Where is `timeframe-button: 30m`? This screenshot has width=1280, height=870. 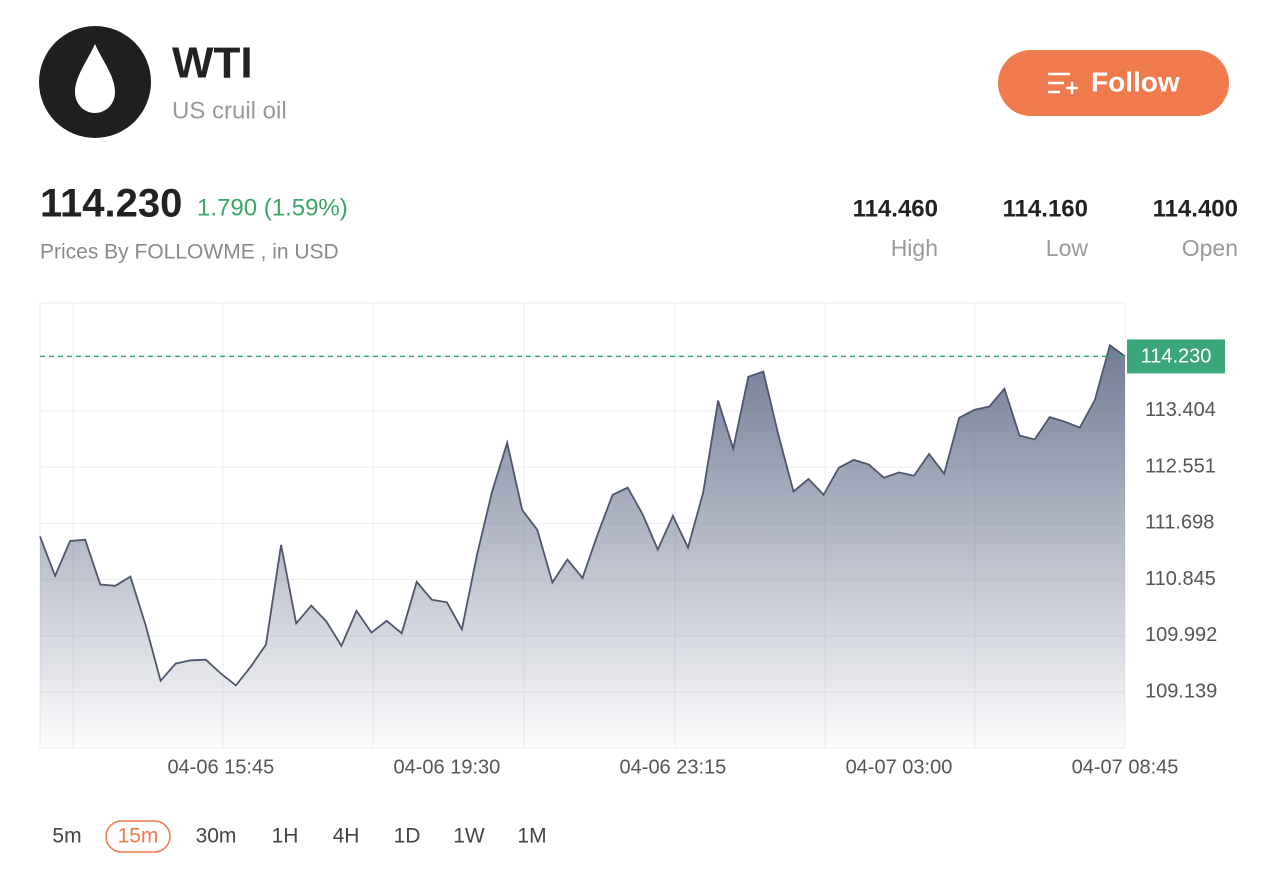 timeframe-button: 30m is located at coordinates (216, 836).